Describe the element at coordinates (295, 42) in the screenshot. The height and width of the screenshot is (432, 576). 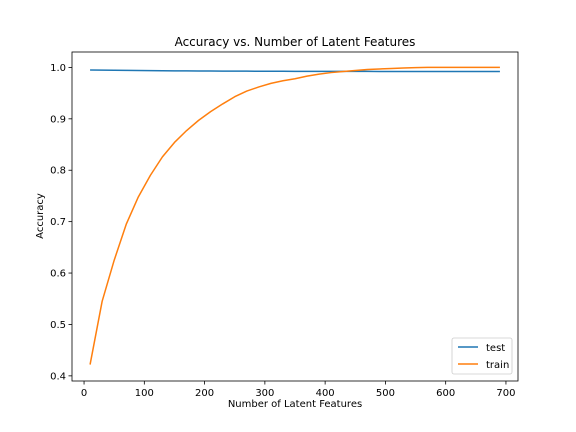
I see `chart-title: Accuracy vs. Number of Latent Features` at that location.